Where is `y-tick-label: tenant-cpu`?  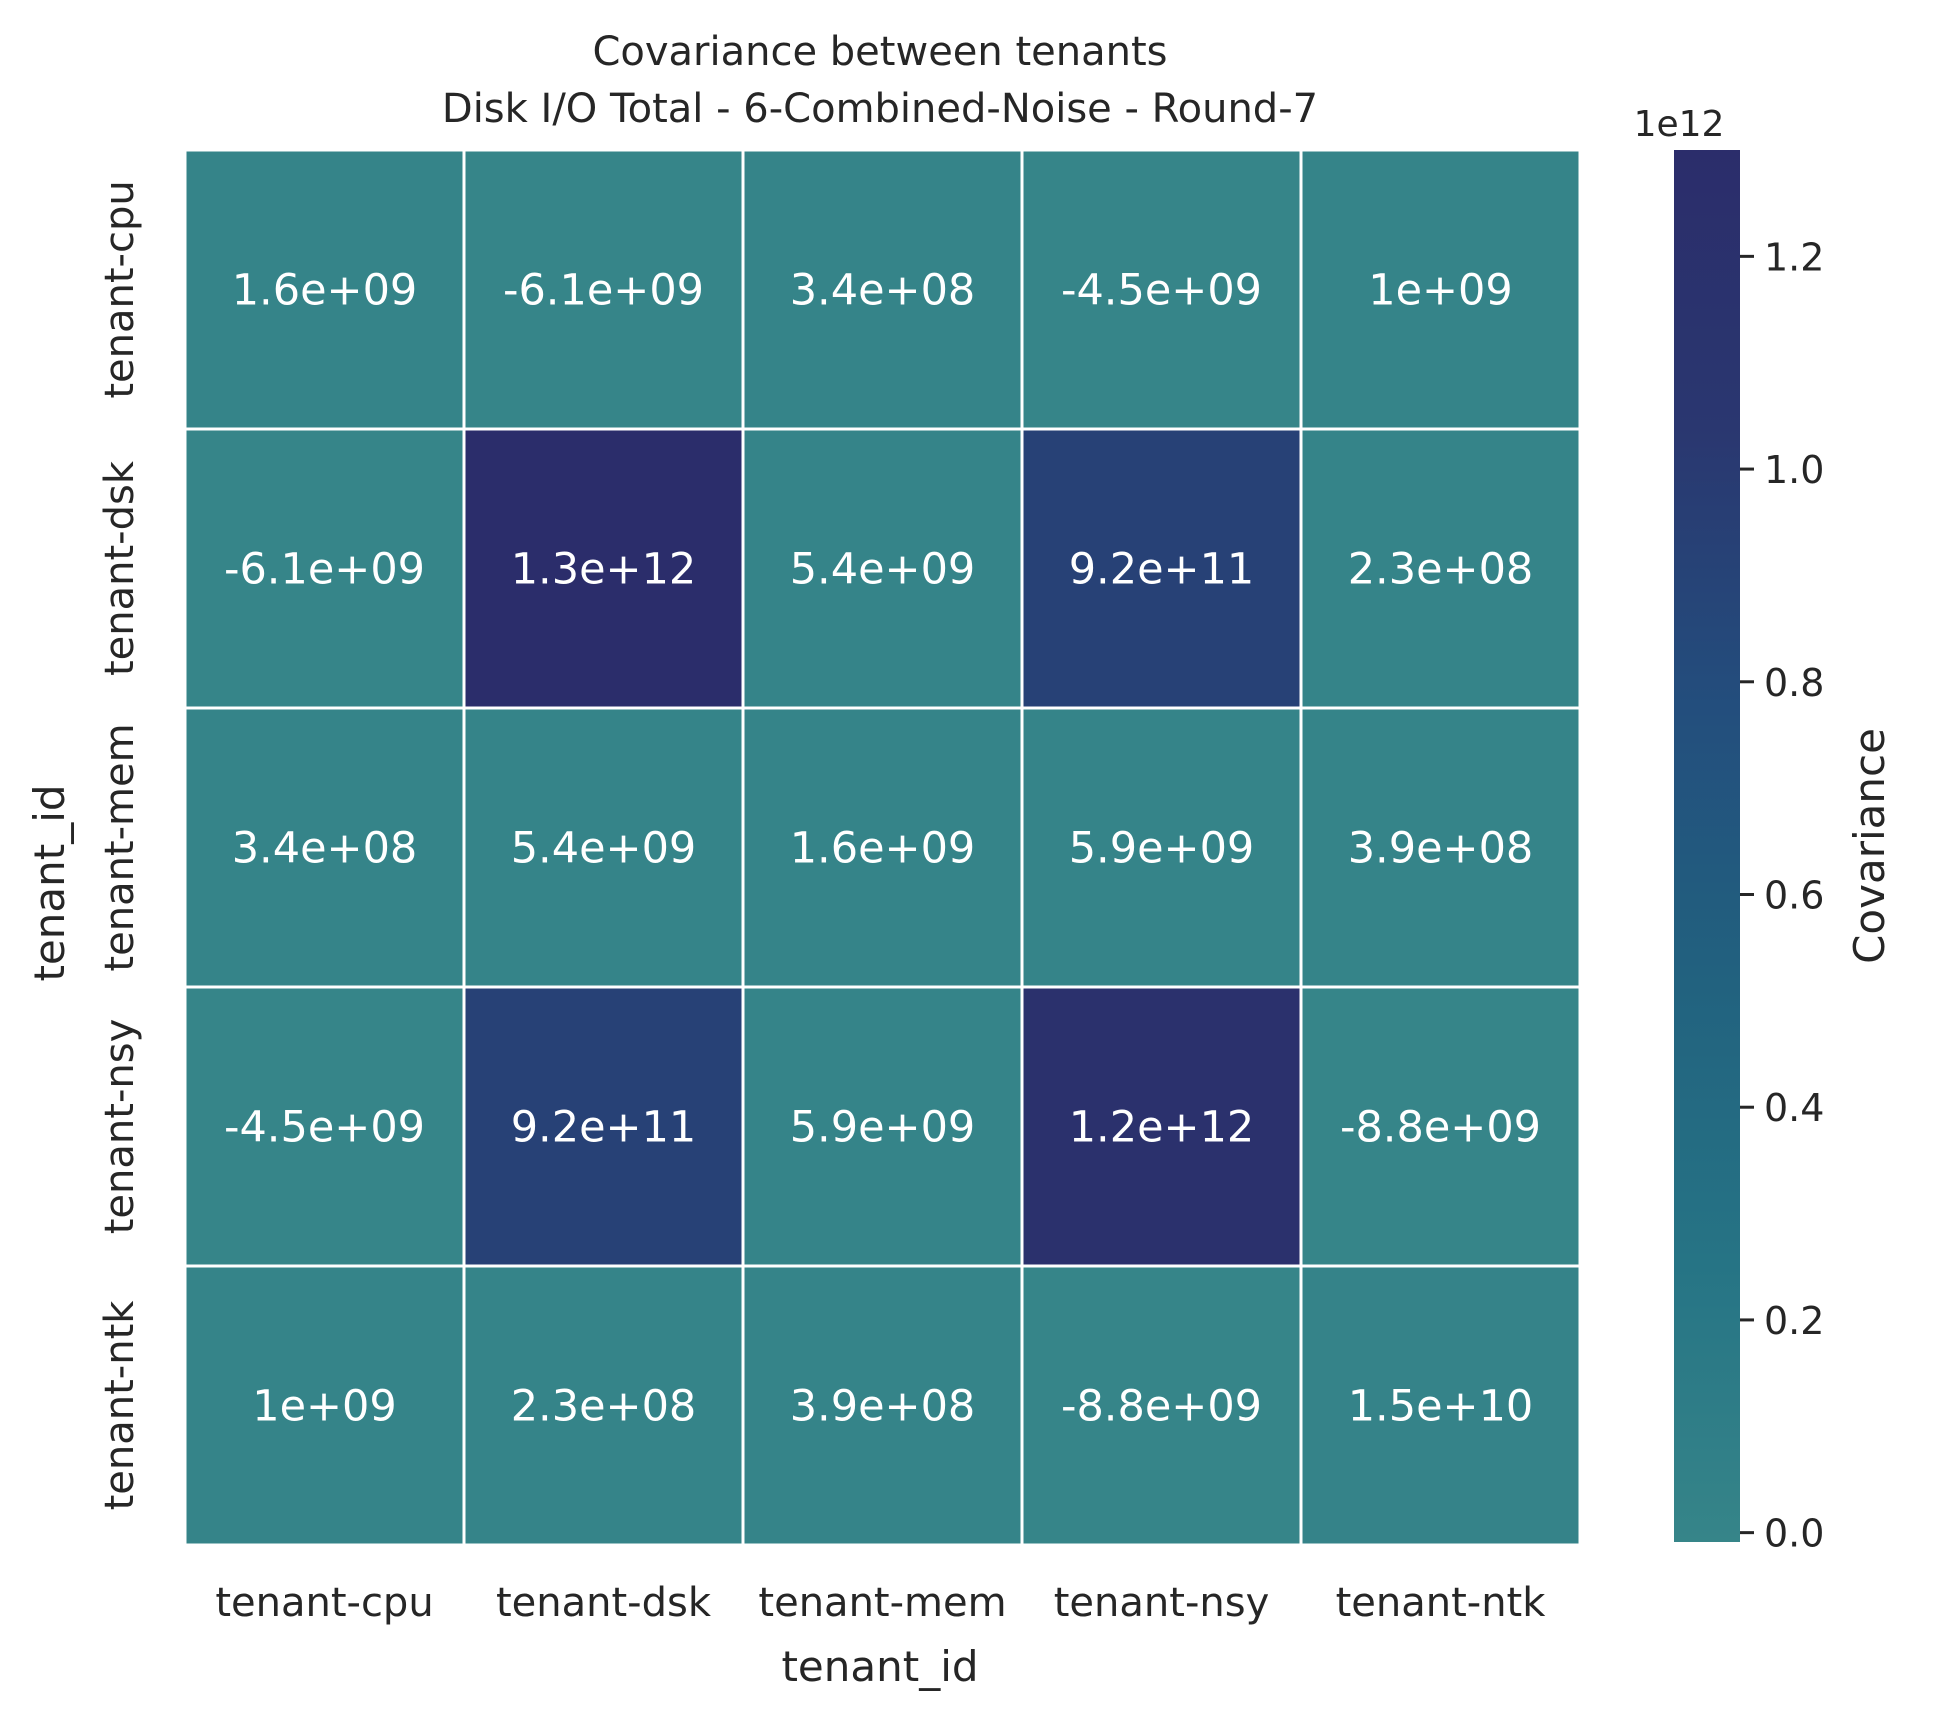
y-tick-label: tenant-cpu is located at coordinates (120, 289).